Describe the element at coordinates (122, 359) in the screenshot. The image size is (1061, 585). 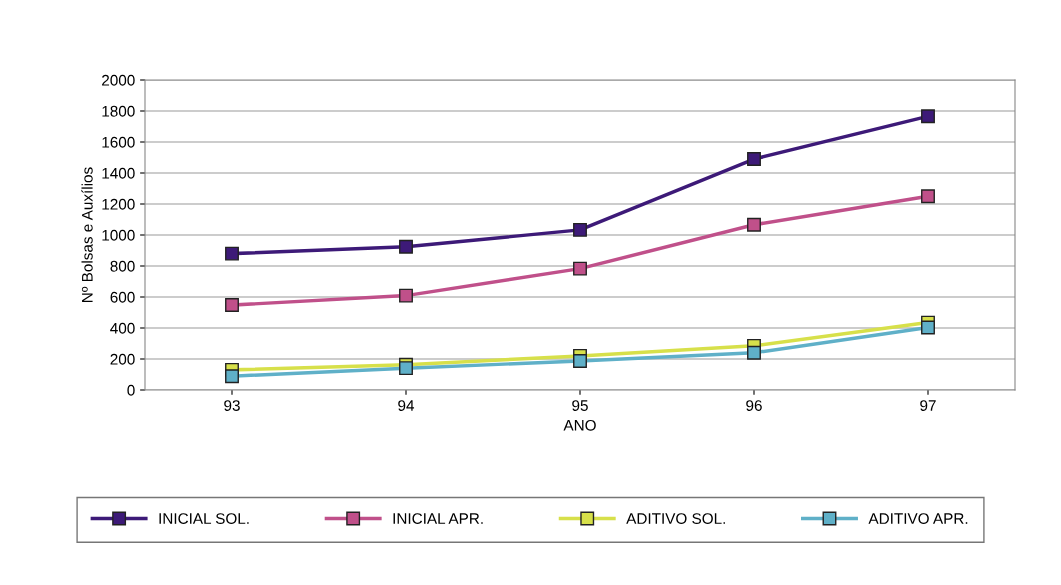
I see `y-tick-label: 200` at that location.